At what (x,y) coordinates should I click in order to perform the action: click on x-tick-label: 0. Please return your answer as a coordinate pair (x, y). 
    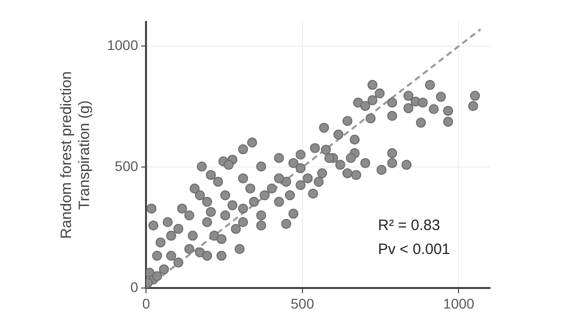
    Looking at the image, I should click on (146, 303).